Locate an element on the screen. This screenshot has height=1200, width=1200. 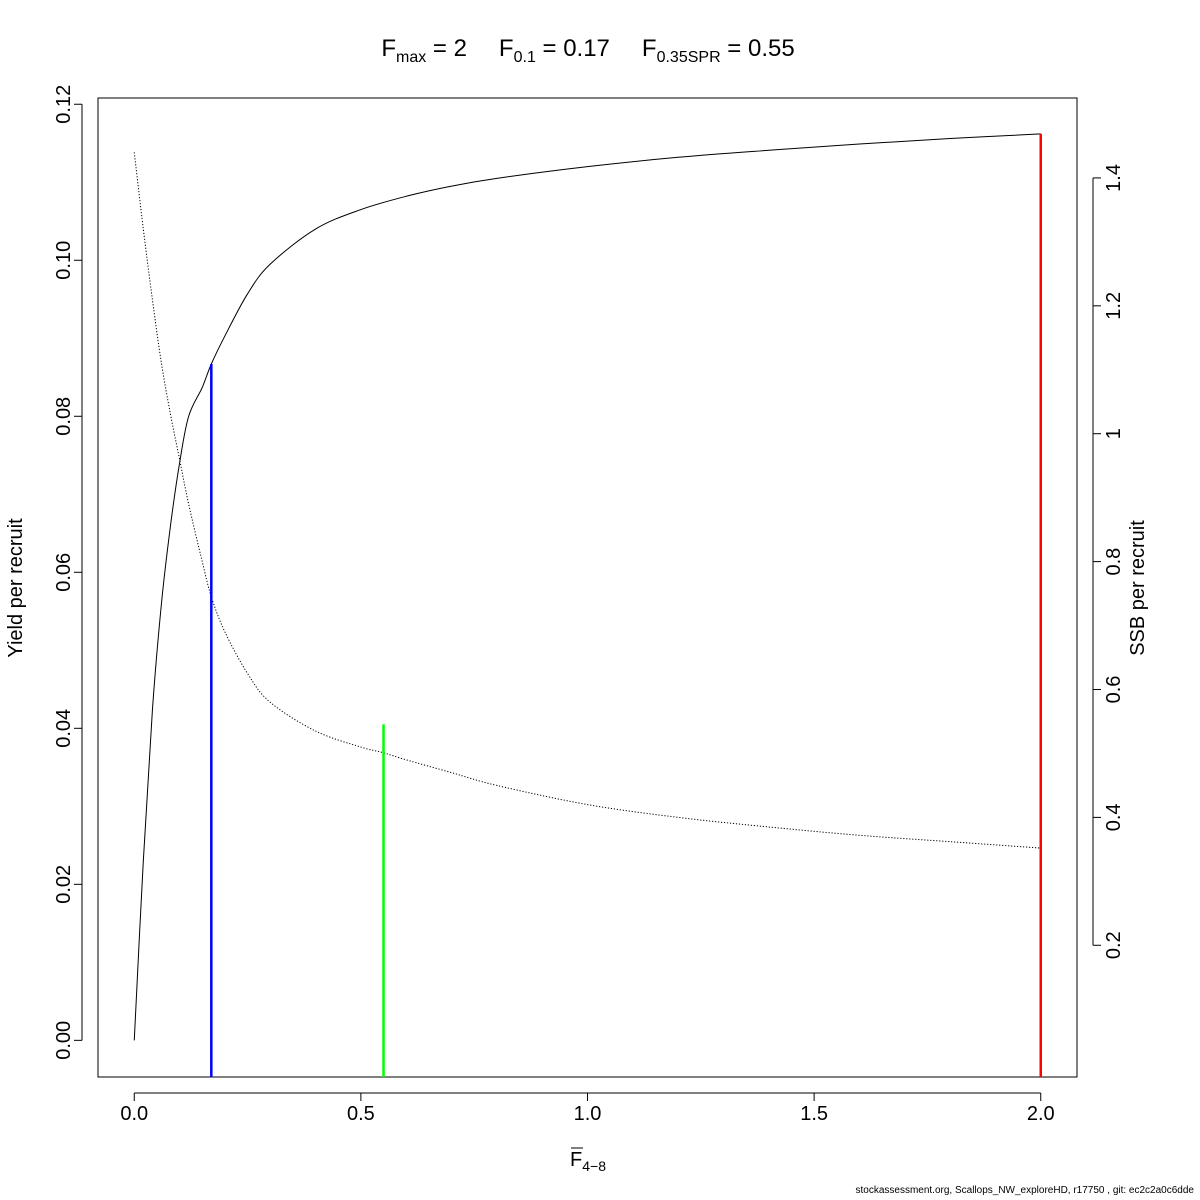
title-part-sub: 0.35SPR is located at coordinates (689, 57).